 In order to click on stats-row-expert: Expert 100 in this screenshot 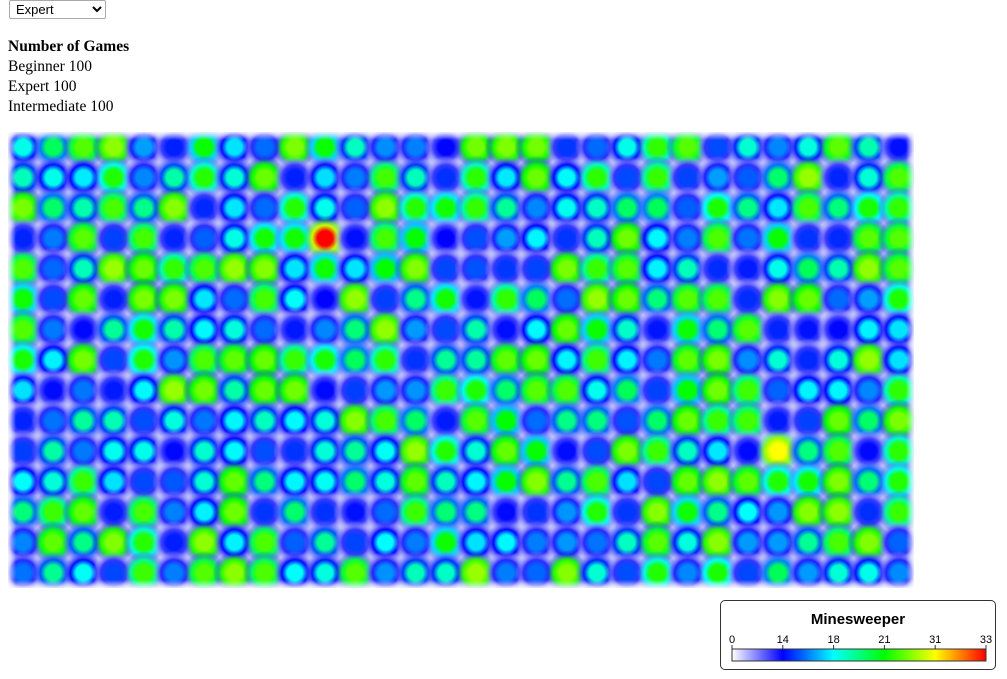, I will do `click(68, 87)`.